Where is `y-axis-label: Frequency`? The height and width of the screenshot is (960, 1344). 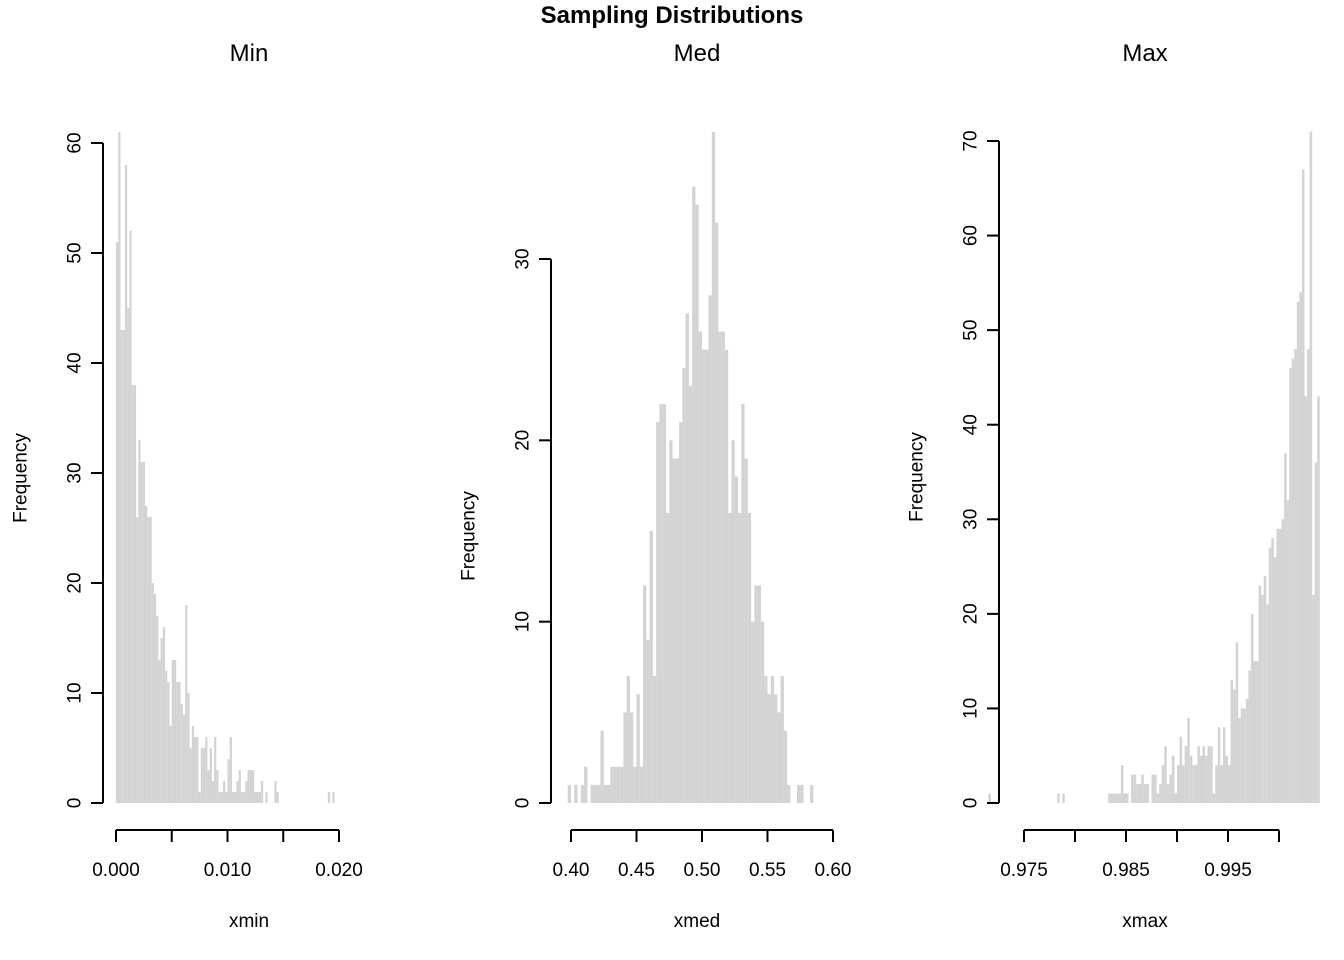 y-axis-label: Frequency is located at coordinates (917, 477).